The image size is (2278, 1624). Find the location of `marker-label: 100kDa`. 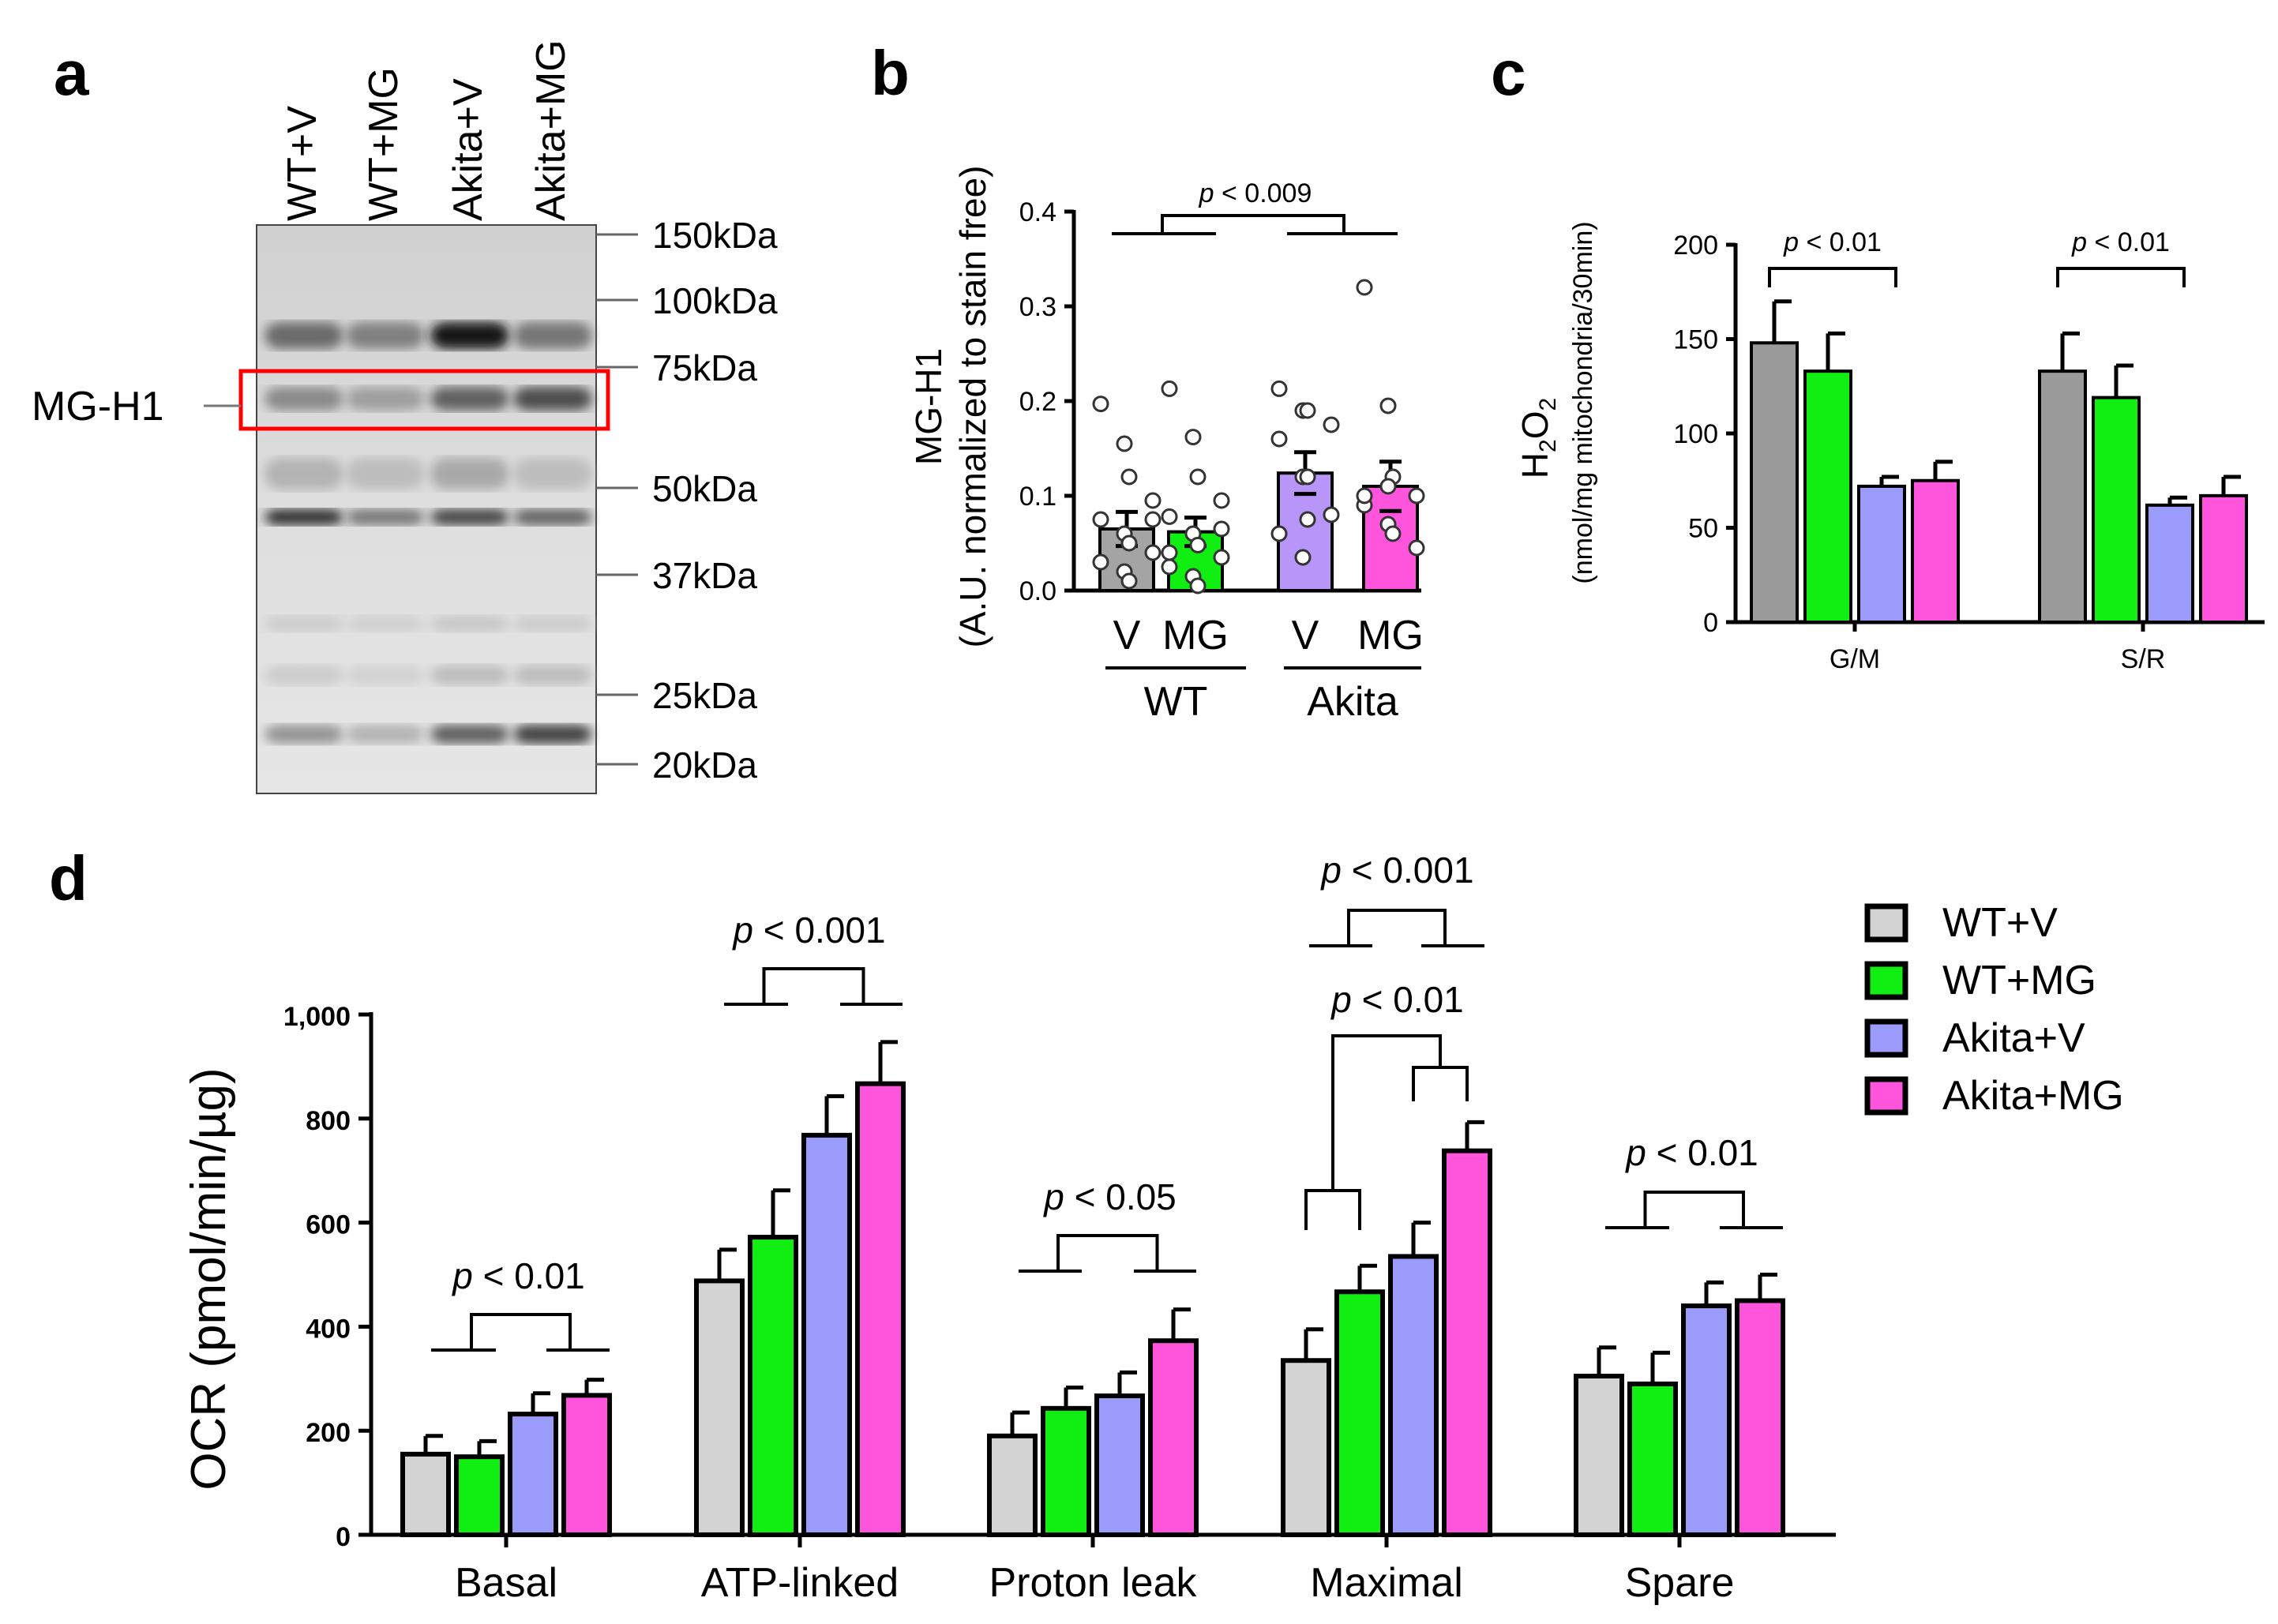

marker-label: 100kDa is located at coordinates (715, 300).